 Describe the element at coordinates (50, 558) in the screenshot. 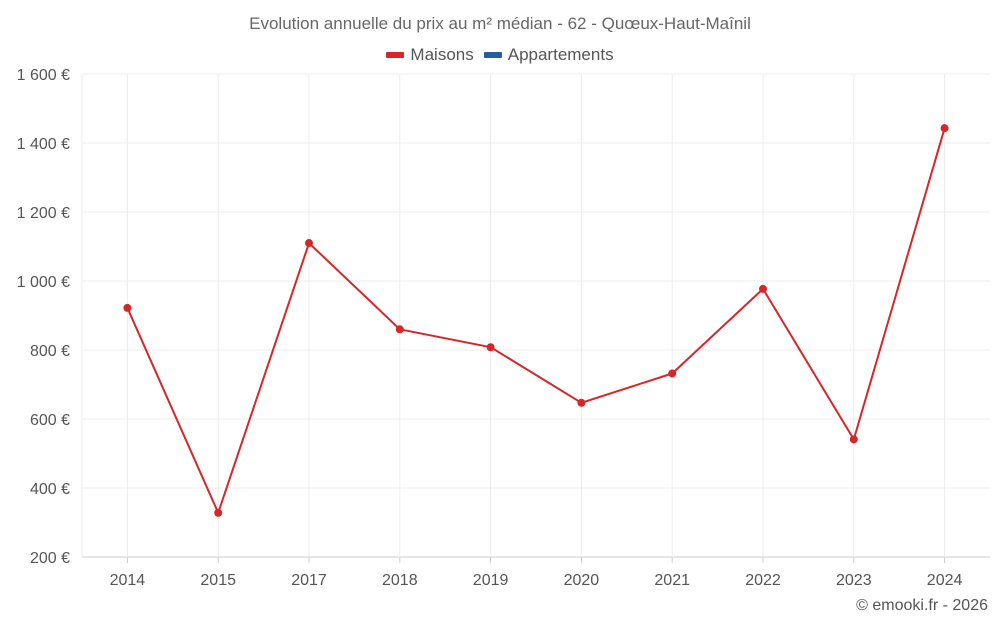

I see `y-tick-label: 200 €` at that location.